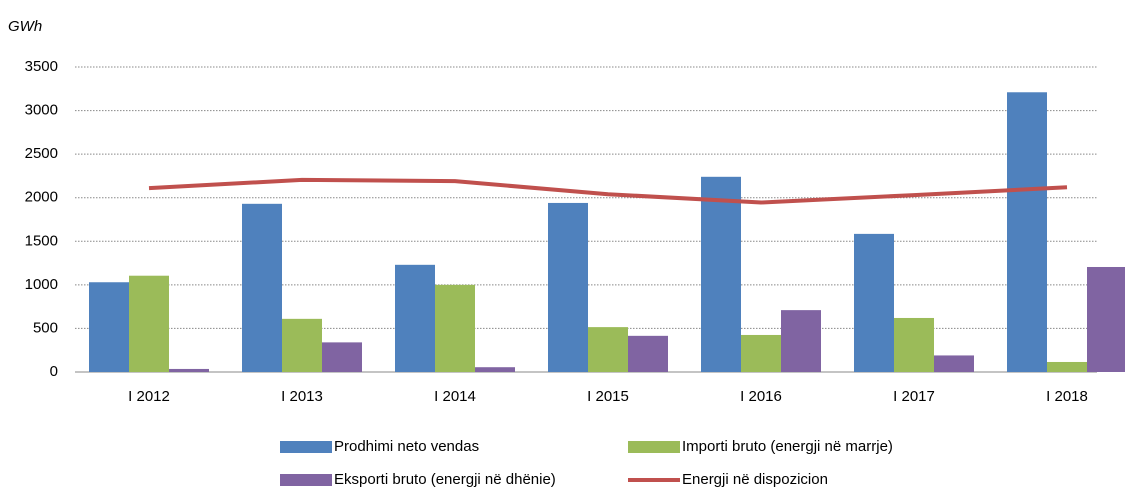 This screenshot has height=491, width=1125. I want to click on y-tick-label: 3500, so click(41, 66).